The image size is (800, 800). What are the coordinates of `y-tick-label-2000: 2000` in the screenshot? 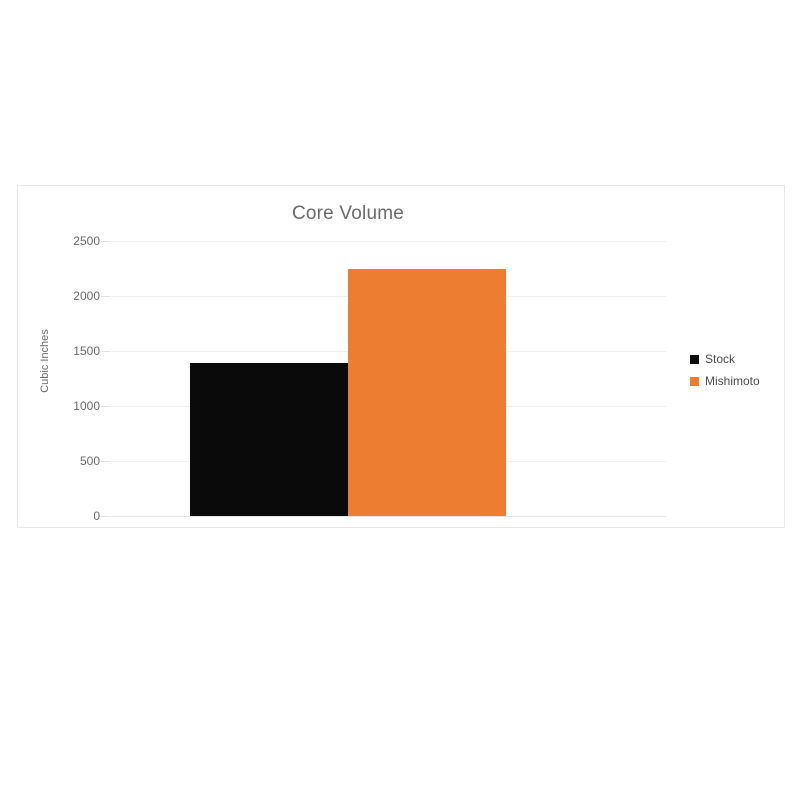 It's located at (86, 296).